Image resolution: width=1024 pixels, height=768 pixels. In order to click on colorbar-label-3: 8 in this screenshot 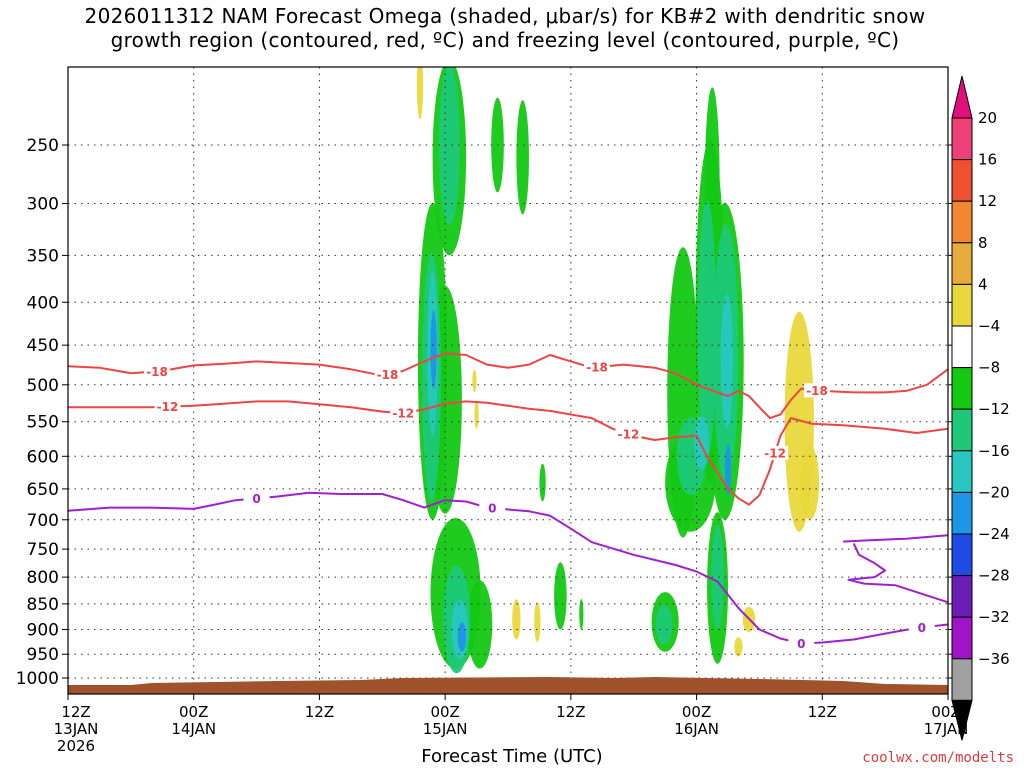, I will do `click(983, 243)`.